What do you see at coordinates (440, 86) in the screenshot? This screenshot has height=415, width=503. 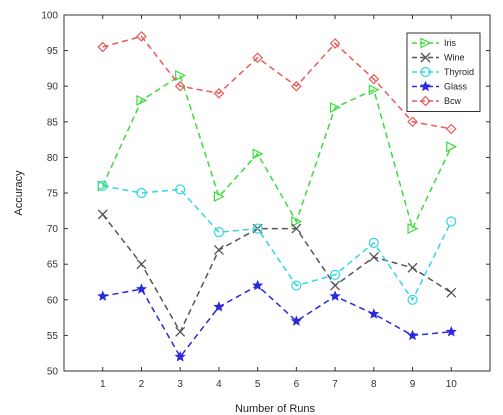 I see `legend-item-glass: Glass` at bounding box center [440, 86].